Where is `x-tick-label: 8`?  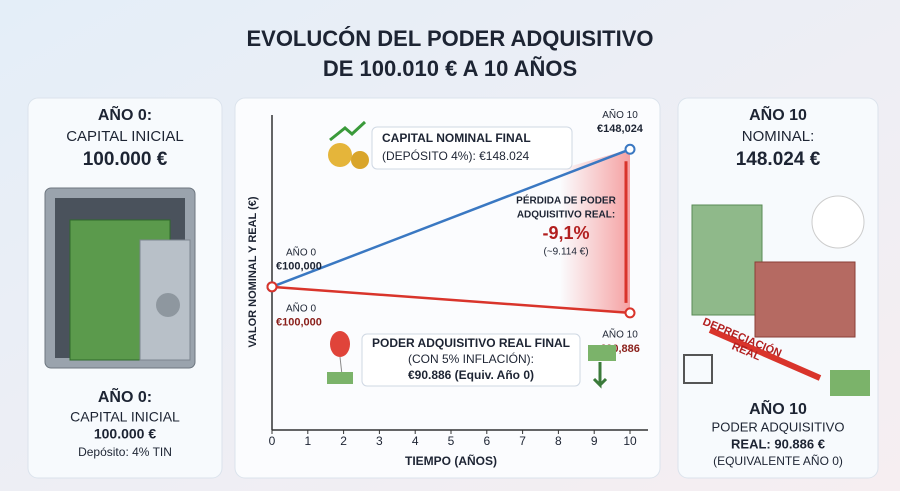
x-tick-label: 8 is located at coordinates (558, 441).